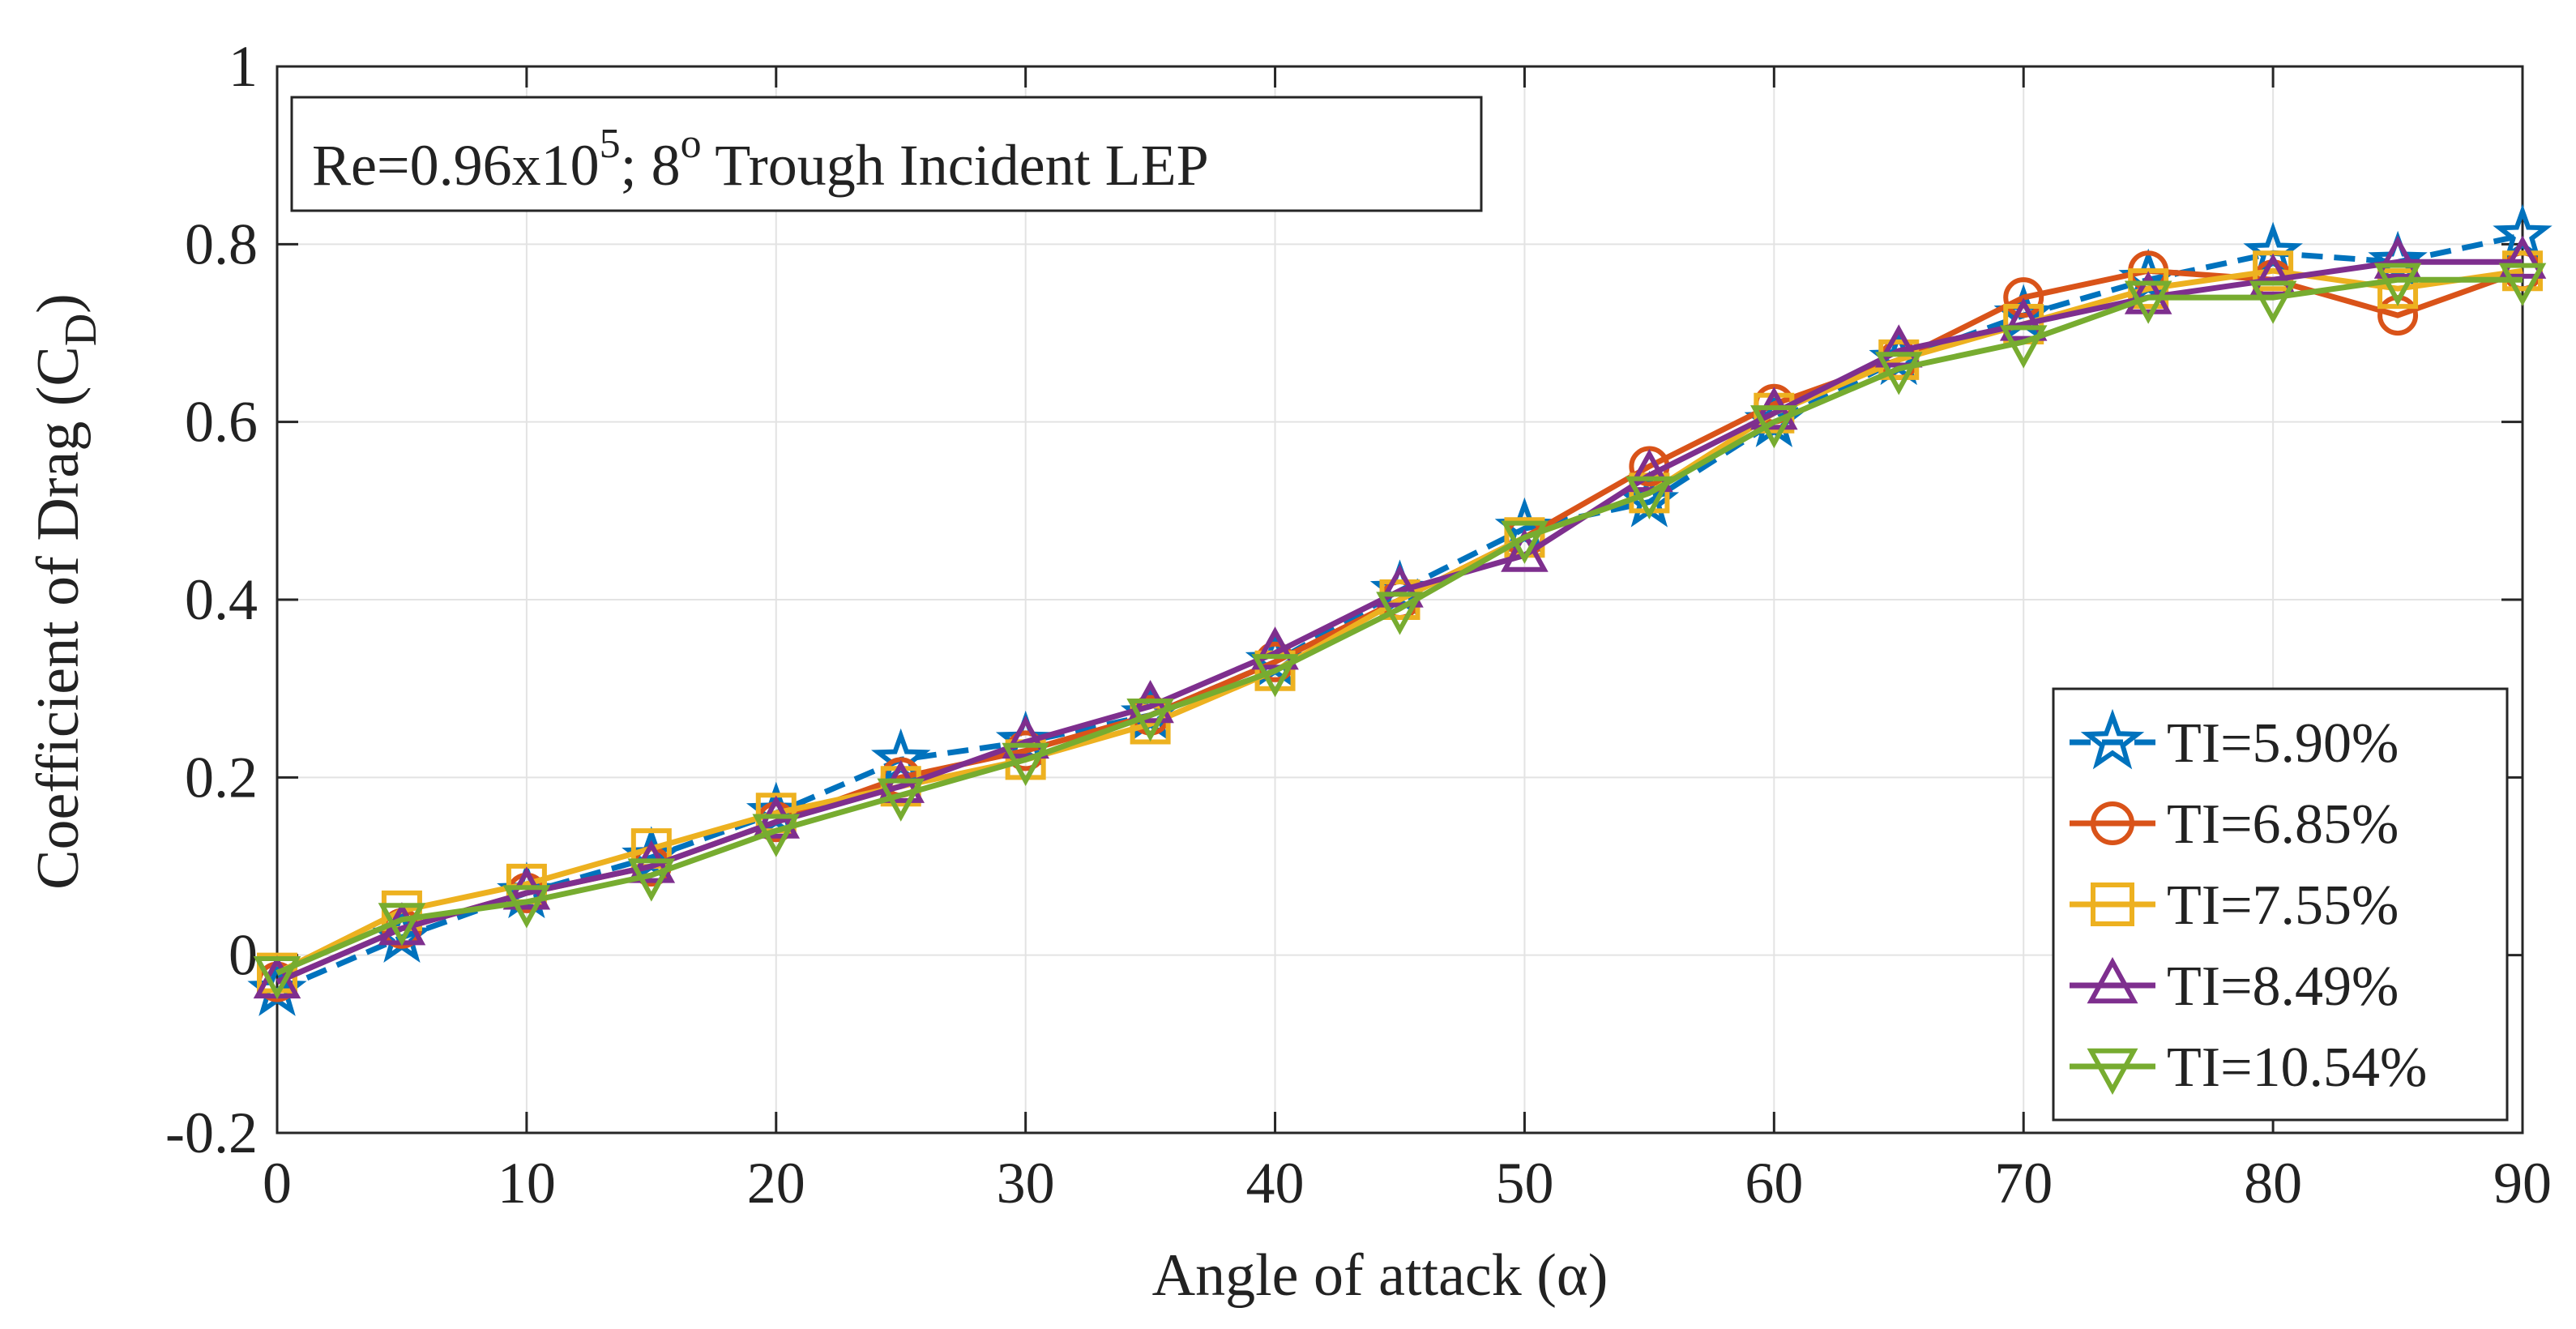  What do you see at coordinates (1026, 1184) in the screenshot?
I see `x-tick-label: 30` at bounding box center [1026, 1184].